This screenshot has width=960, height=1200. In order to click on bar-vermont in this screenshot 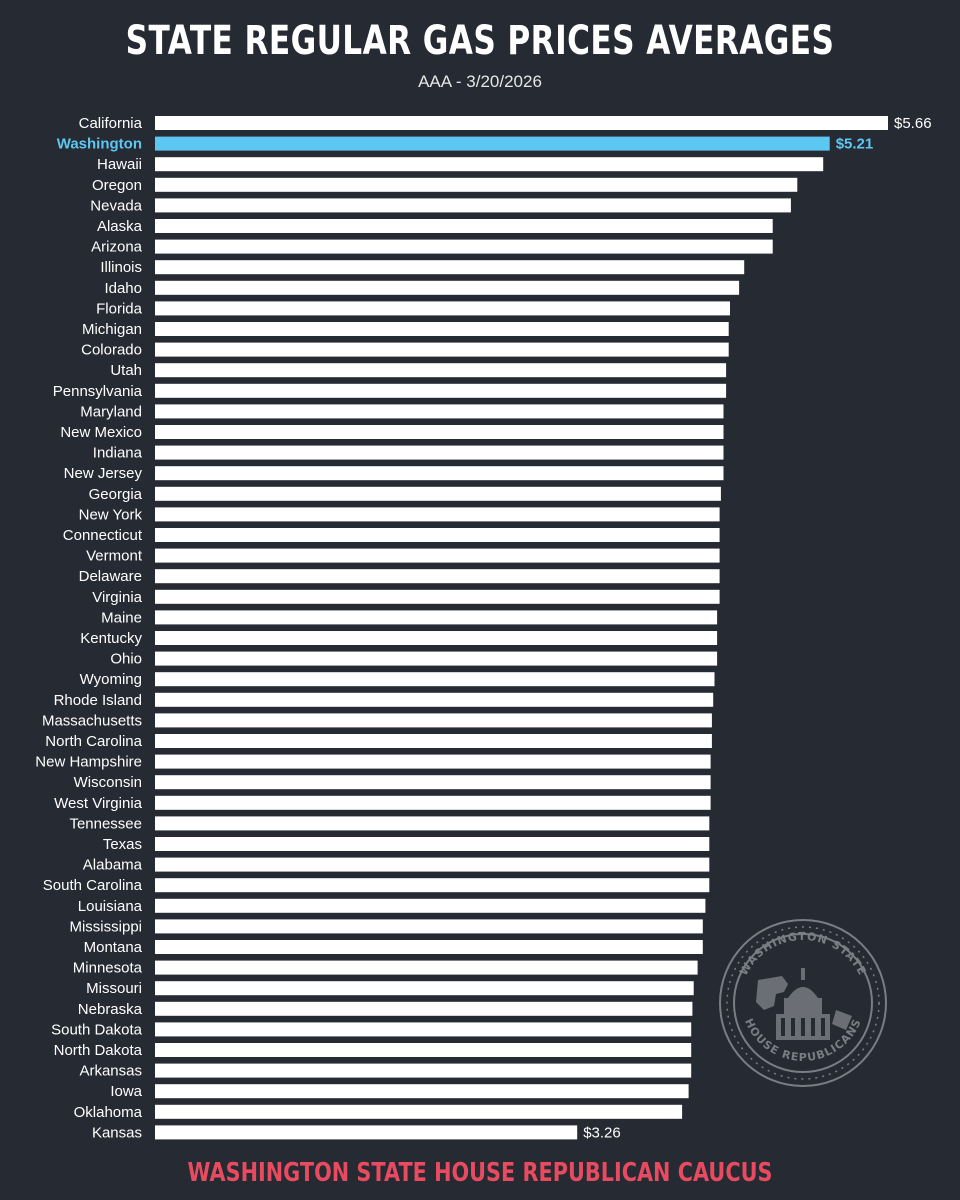, I will do `click(437, 555)`.